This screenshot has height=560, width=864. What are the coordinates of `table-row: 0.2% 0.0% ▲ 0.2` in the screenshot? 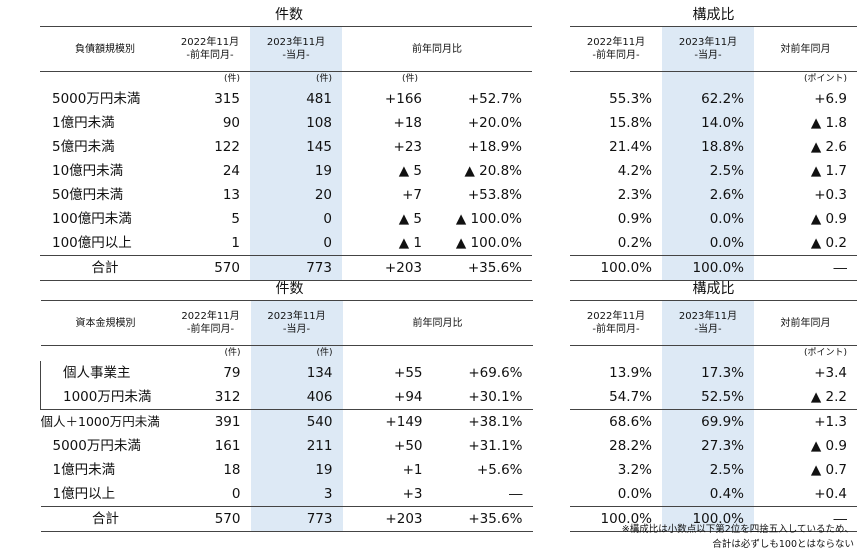 It's located at (713, 243).